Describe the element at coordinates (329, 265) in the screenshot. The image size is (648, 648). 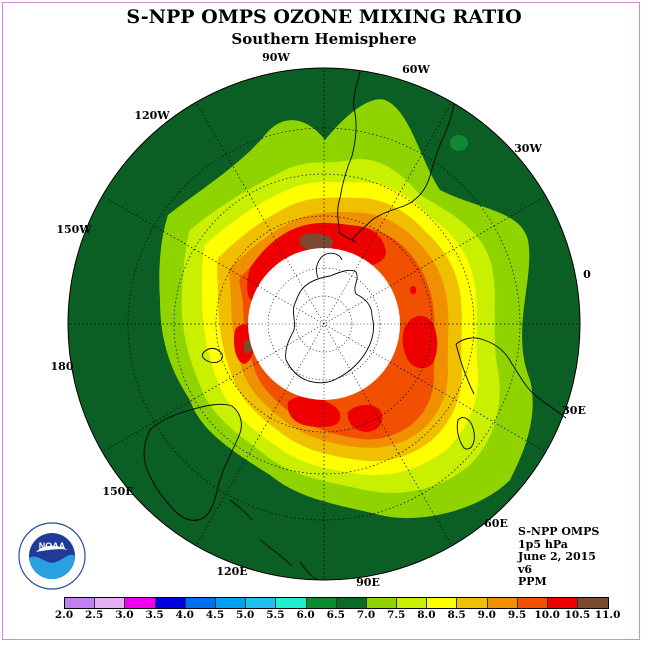
I see `coastline-peninsula` at that location.